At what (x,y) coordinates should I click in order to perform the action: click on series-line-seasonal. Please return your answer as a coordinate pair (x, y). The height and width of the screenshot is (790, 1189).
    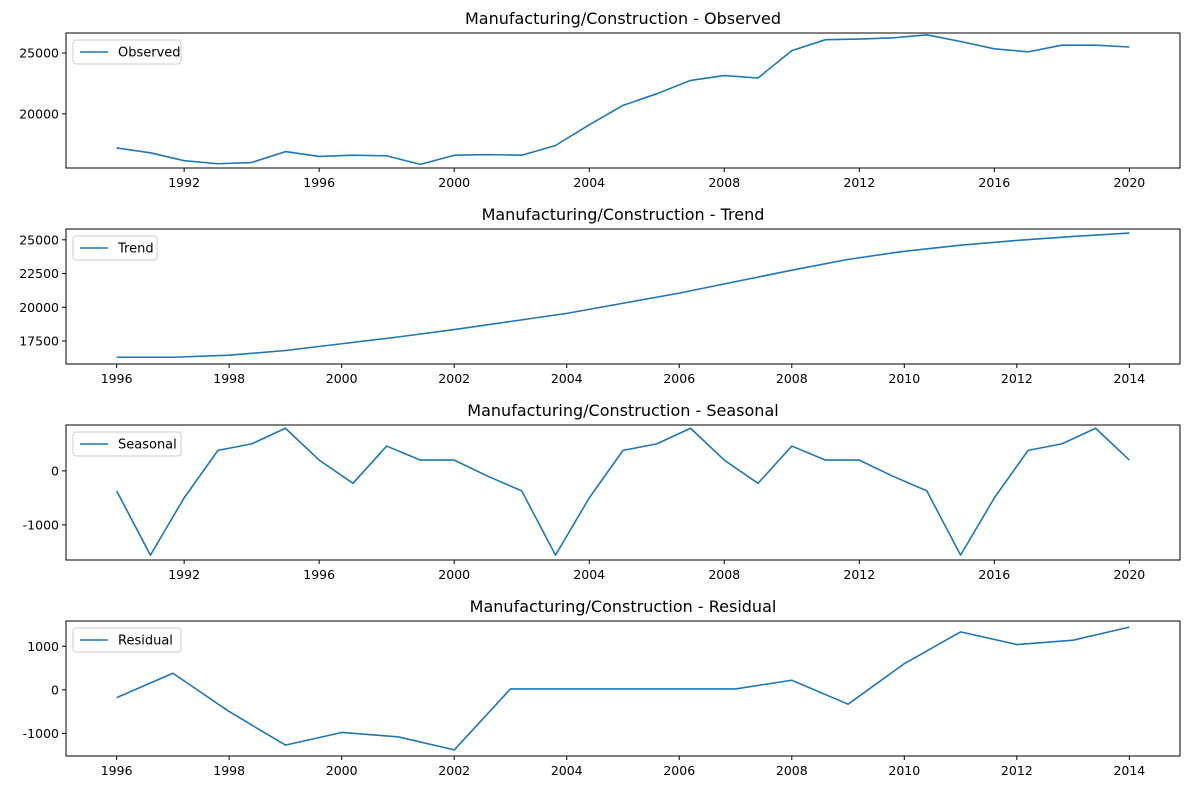
    Looking at the image, I should click on (622, 491).